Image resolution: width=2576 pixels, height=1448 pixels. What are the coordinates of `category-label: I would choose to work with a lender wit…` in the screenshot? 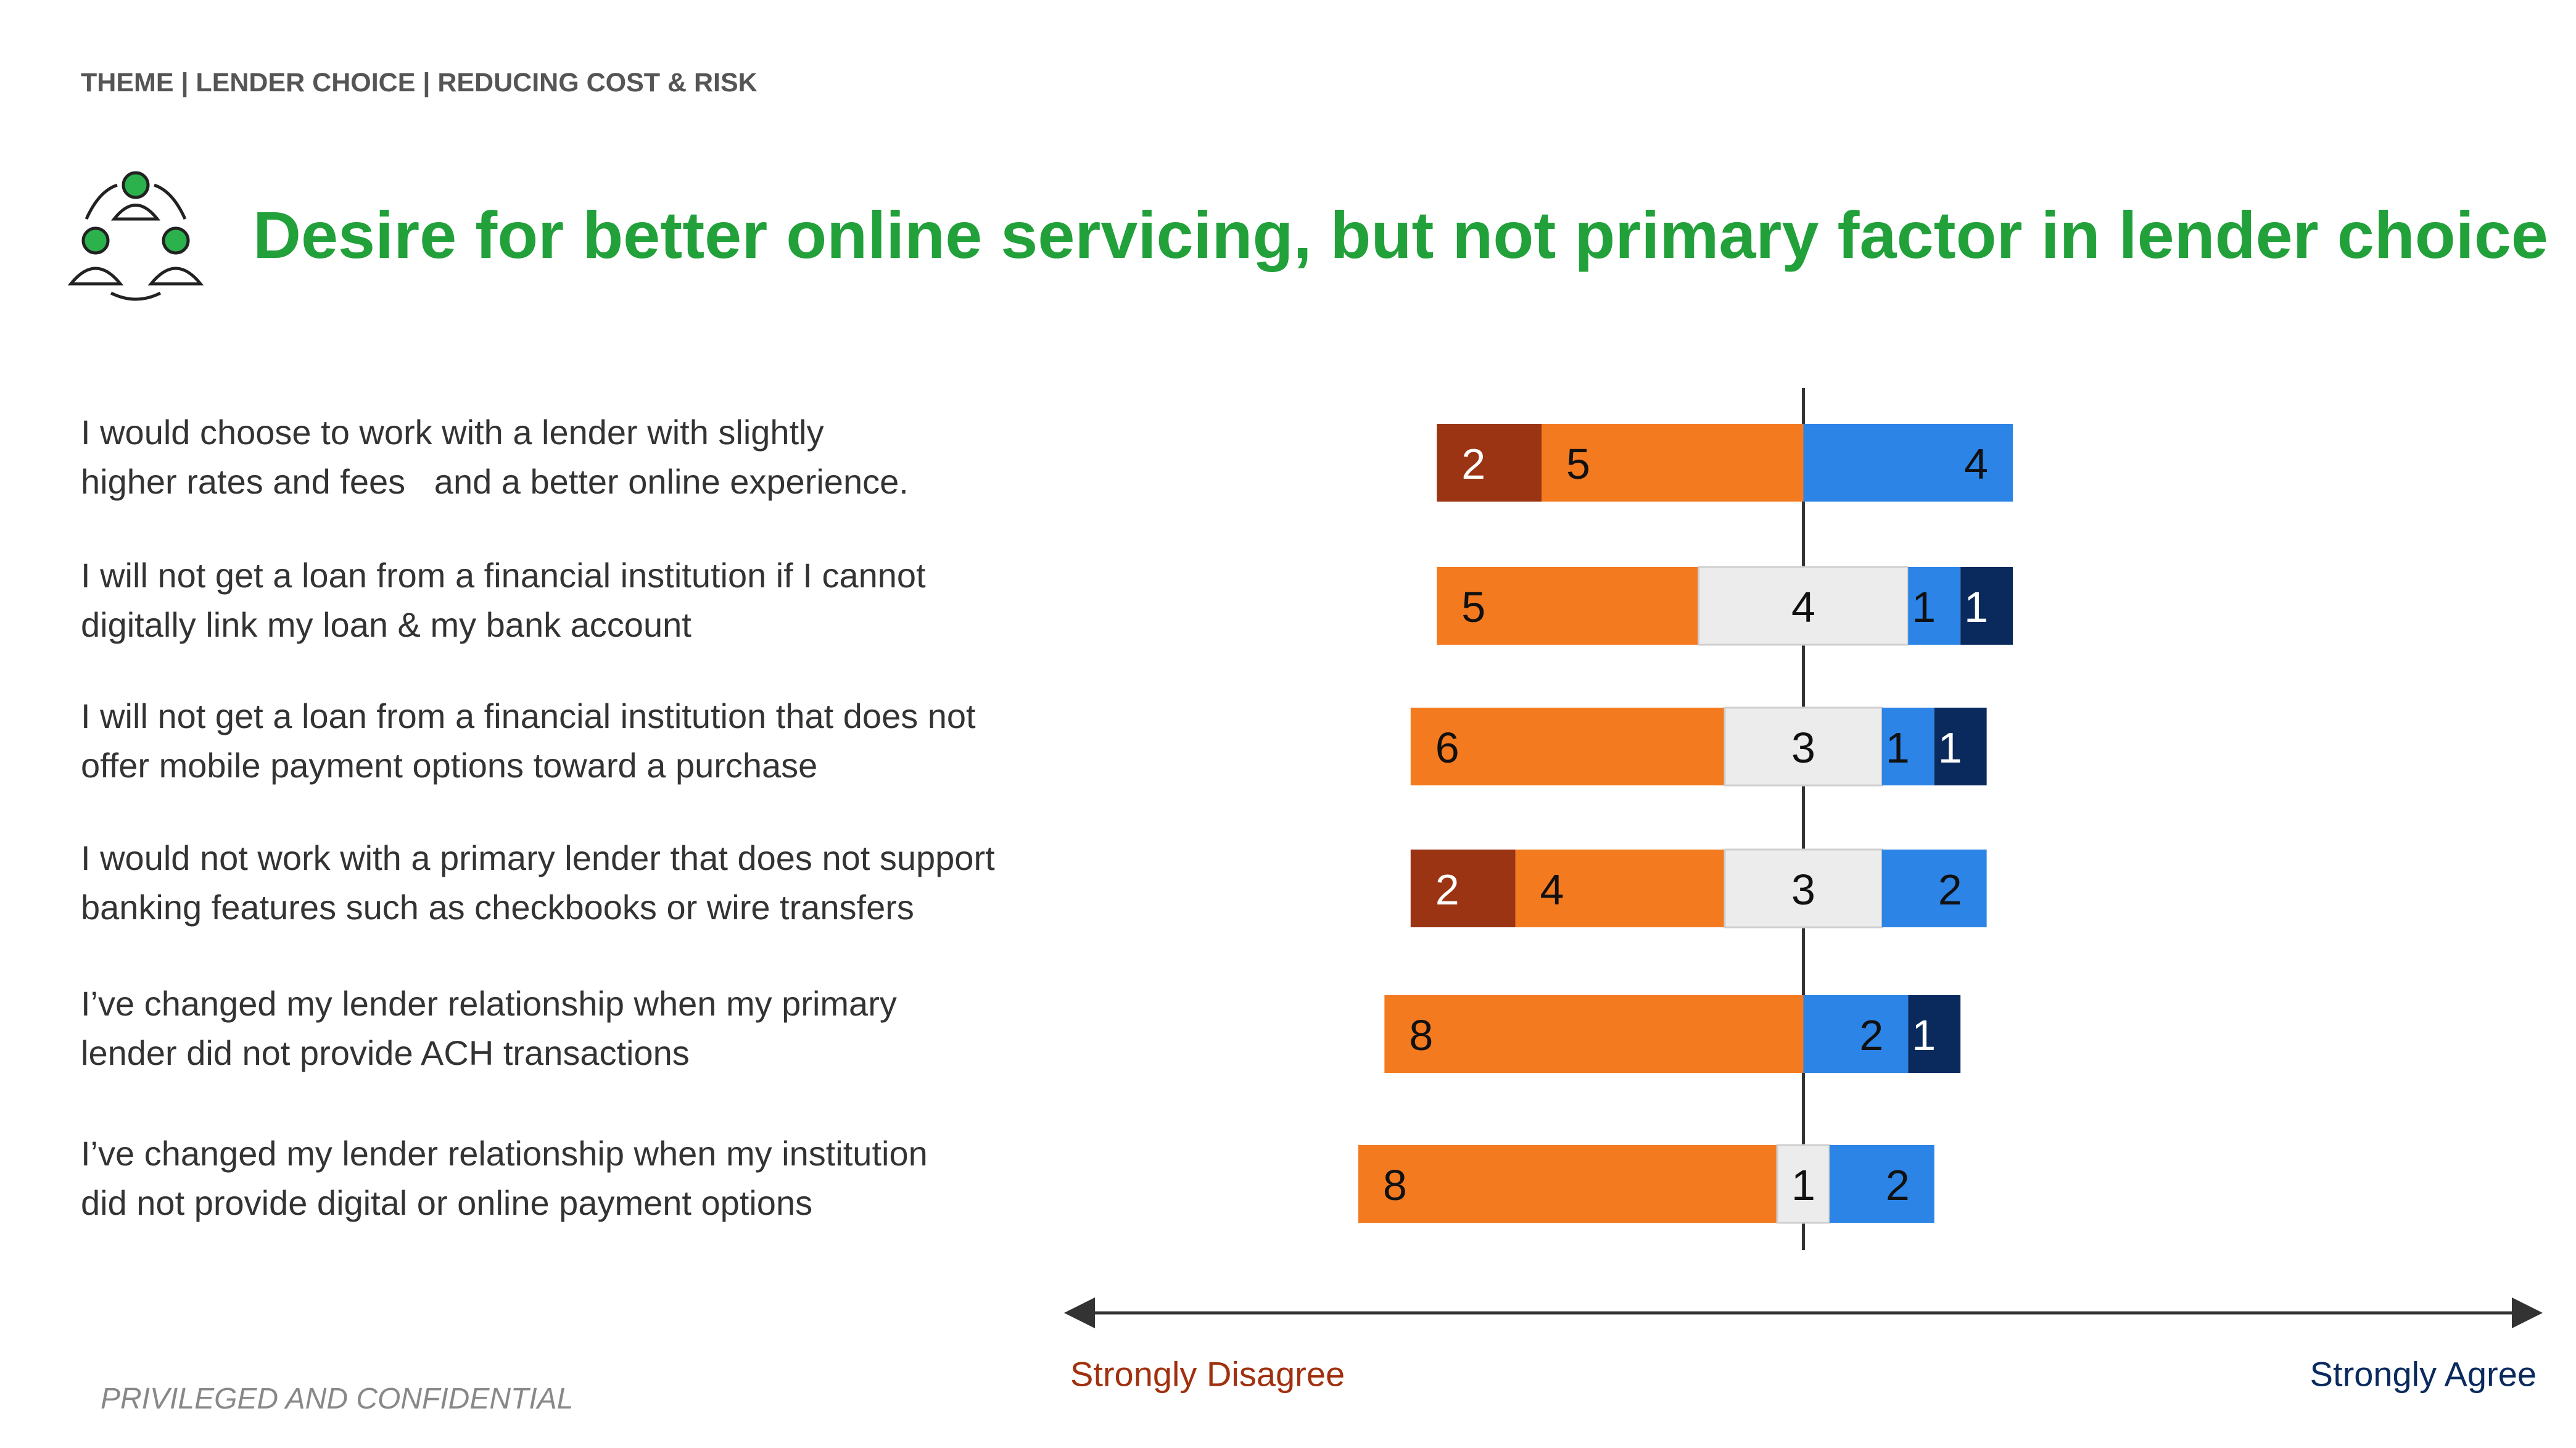 It's located at (495, 457).